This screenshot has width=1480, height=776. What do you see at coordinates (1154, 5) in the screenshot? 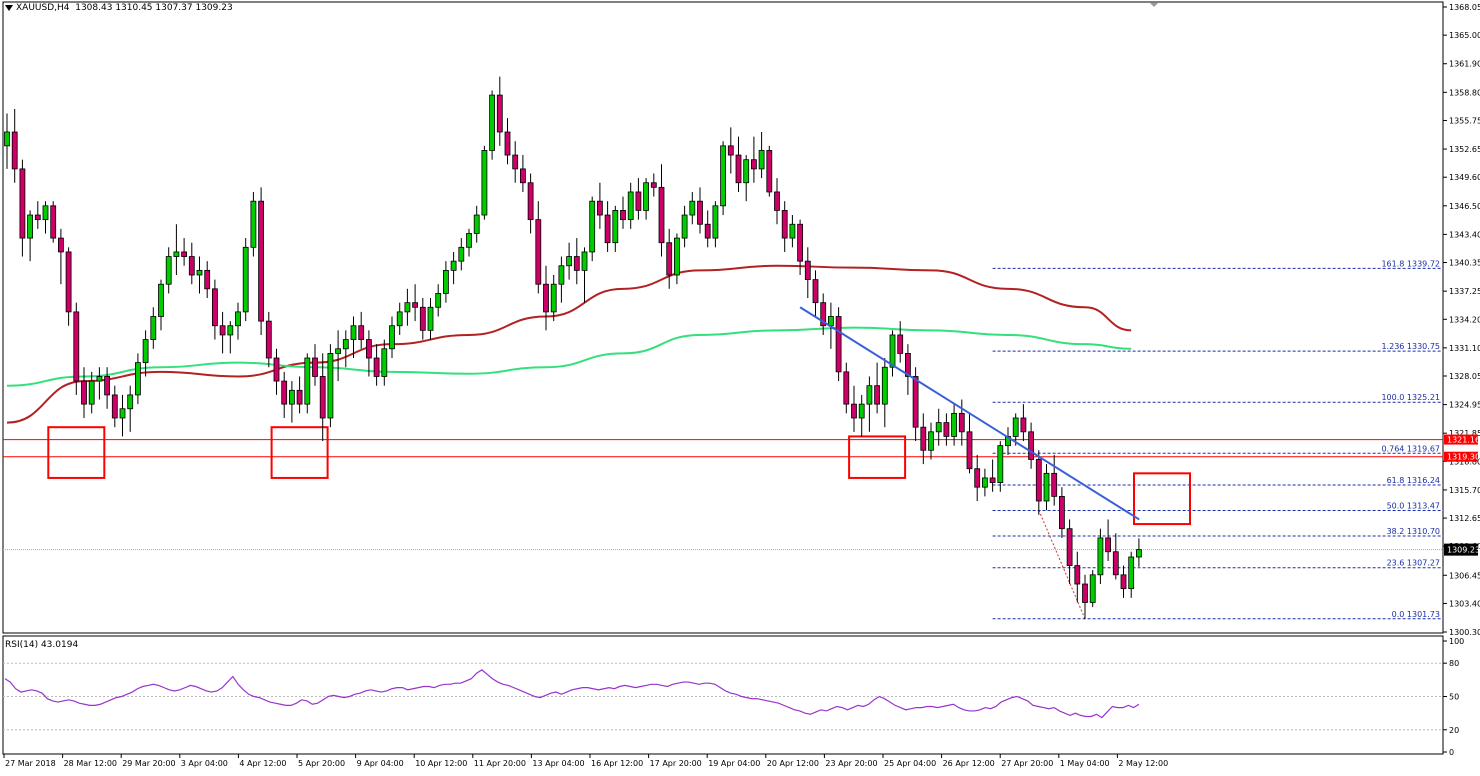
I see `chart-shift-icon` at bounding box center [1154, 5].